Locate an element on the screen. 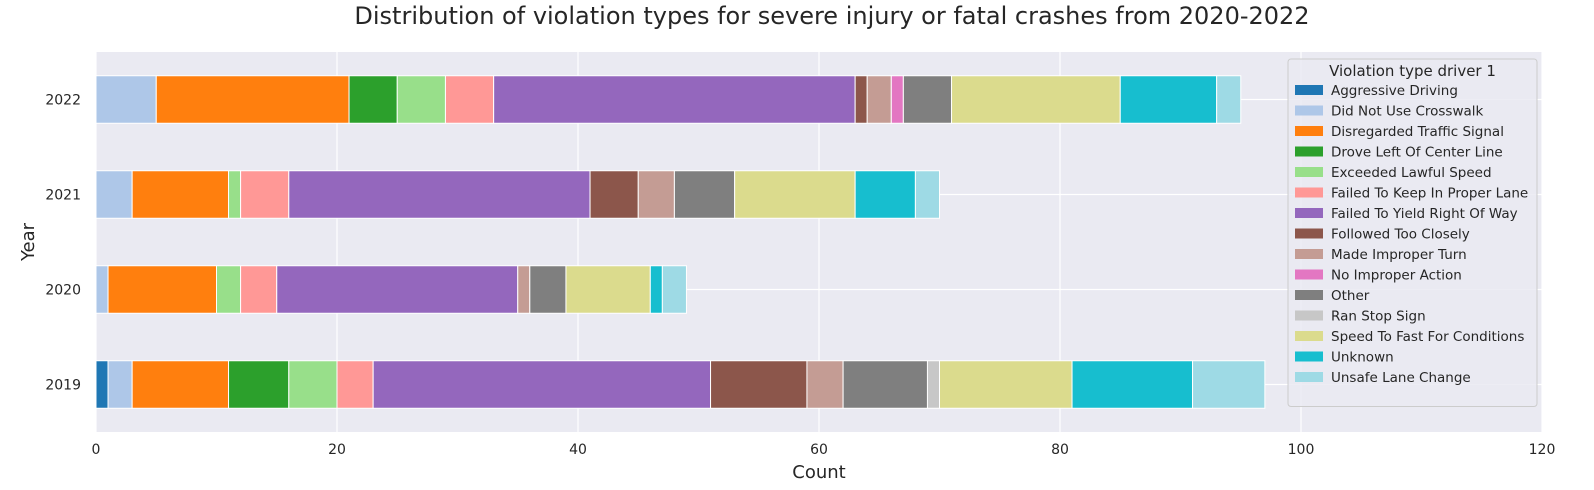 The width and height of the screenshot is (1594, 490). y-tick-label: 2019 is located at coordinates (63, 386).